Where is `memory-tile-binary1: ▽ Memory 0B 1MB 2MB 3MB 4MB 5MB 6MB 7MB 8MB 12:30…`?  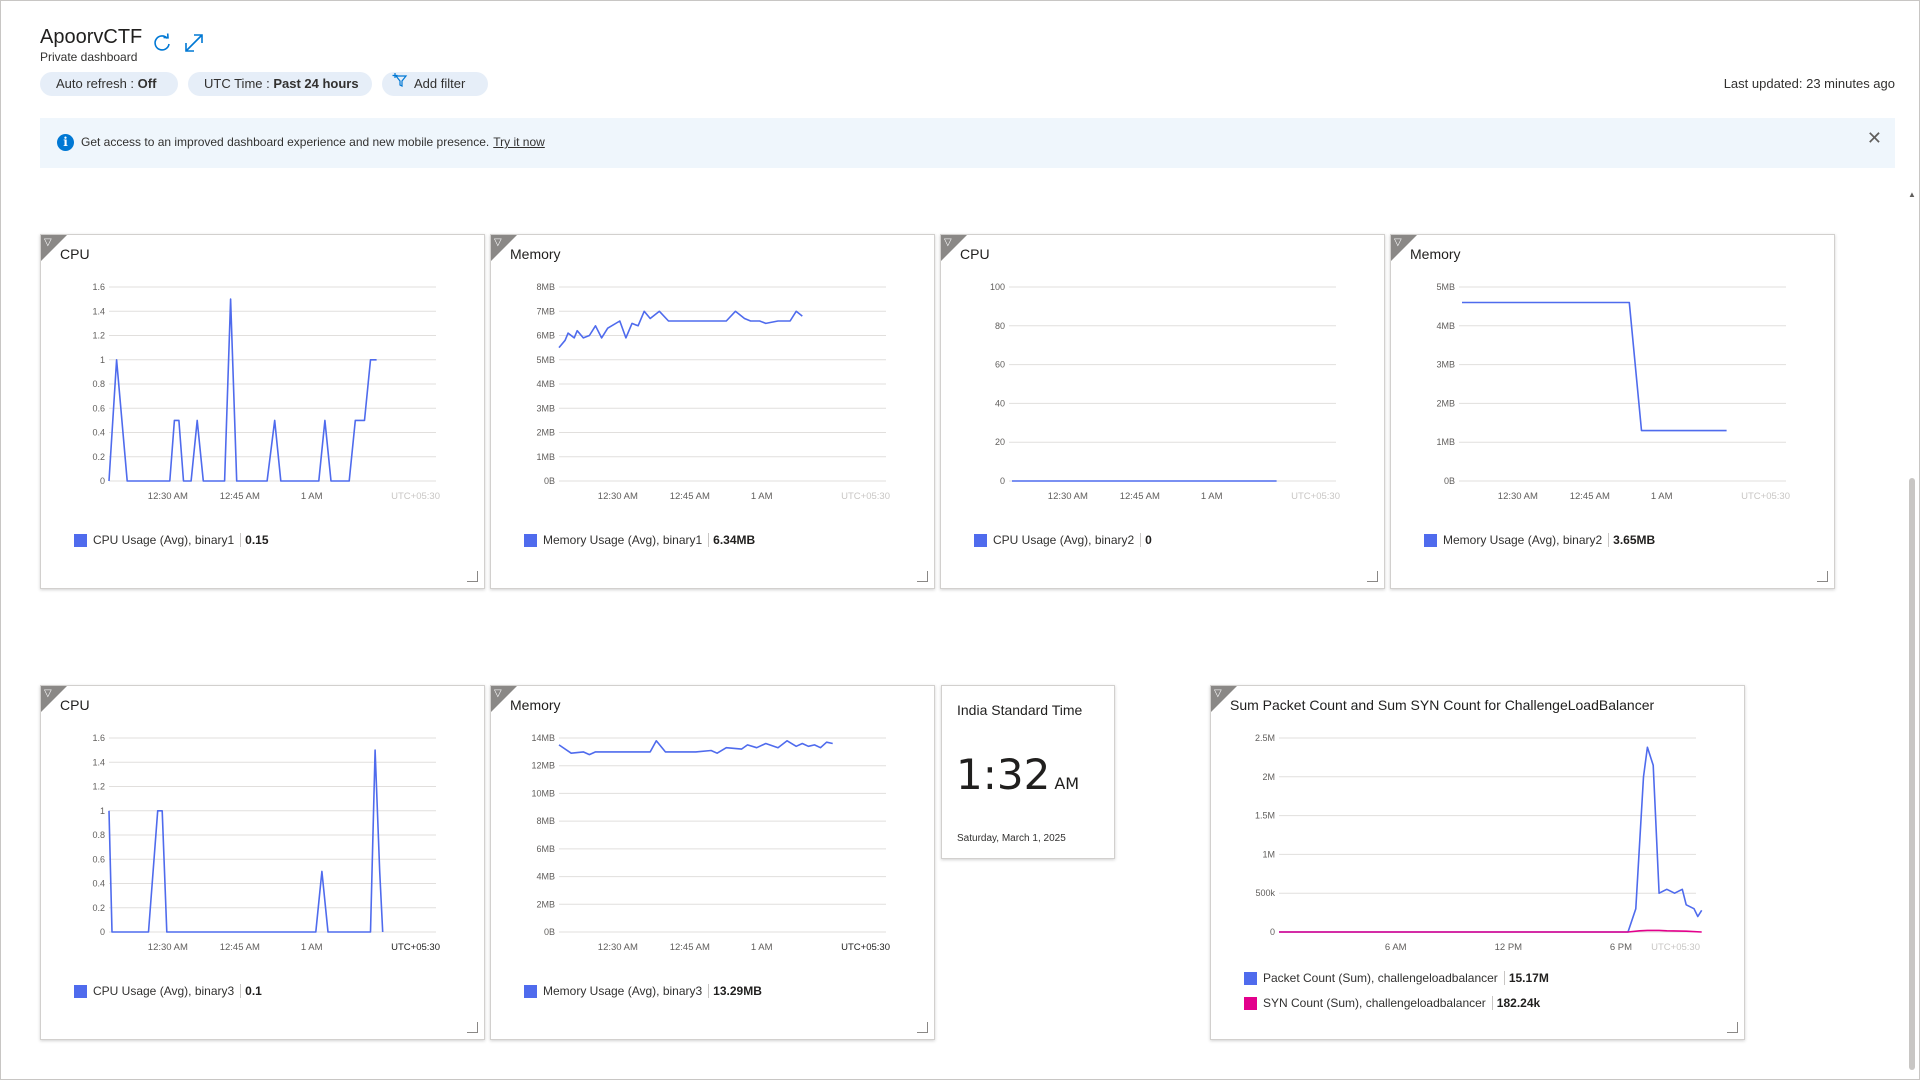
memory-tile-binary1: ▽ Memory 0B 1MB 2MB 3MB 4MB 5MB 6MB 7MB 8MB 12:30… is located at coordinates (712, 411).